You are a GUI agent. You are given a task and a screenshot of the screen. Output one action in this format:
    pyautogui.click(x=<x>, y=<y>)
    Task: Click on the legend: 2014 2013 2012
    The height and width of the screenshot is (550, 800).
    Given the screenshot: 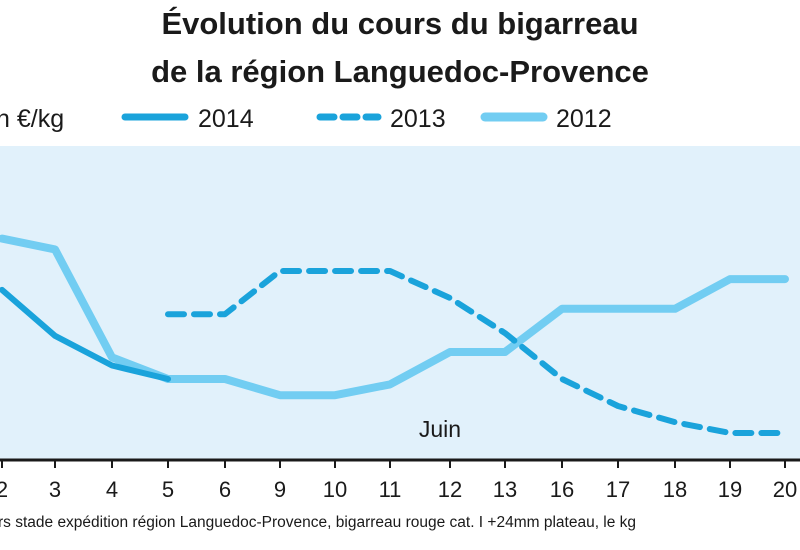 What is the action you would take?
    pyautogui.click(x=366, y=119)
    